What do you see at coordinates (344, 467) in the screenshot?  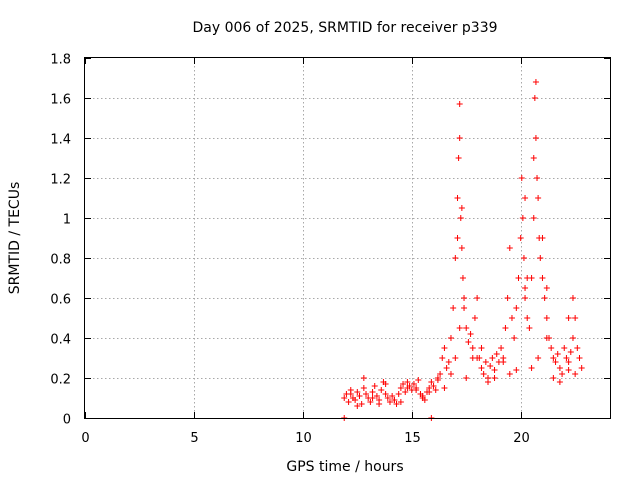 I see `x-axis-label: GPS time / hours` at bounding box center [344, 467].